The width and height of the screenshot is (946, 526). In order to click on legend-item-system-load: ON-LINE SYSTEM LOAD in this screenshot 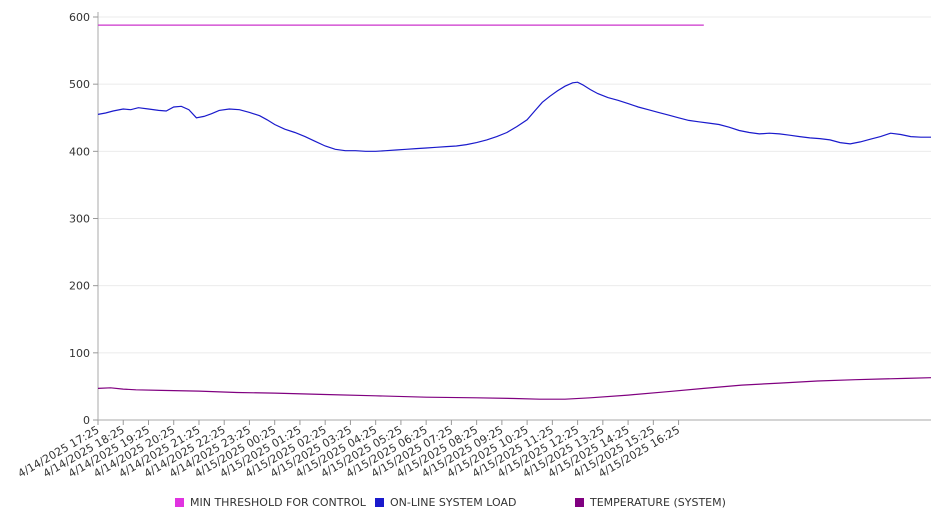, I will do `click(445, 502)`.